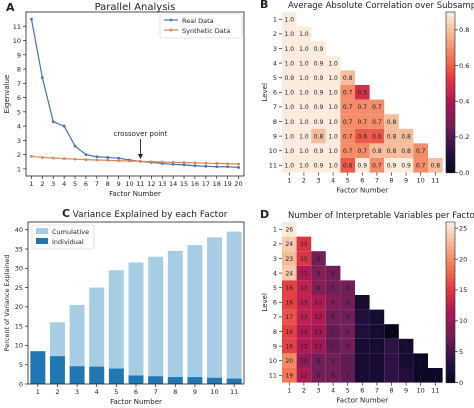 This screenshot has width=474, height=408. Describe the element at coordinates (333, 346) in the screenshot. I see `cell-value-label: 7` at that location.